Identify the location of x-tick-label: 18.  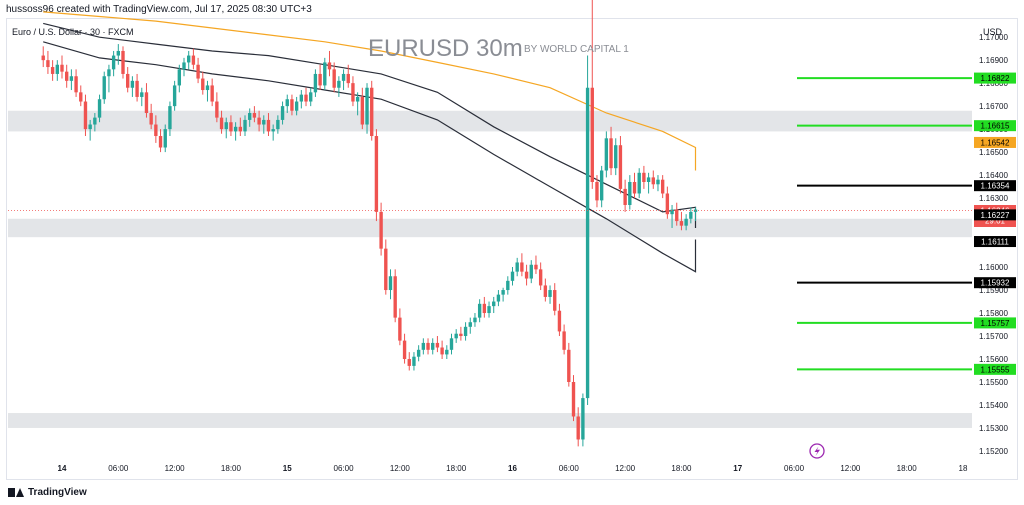
(963, 468).